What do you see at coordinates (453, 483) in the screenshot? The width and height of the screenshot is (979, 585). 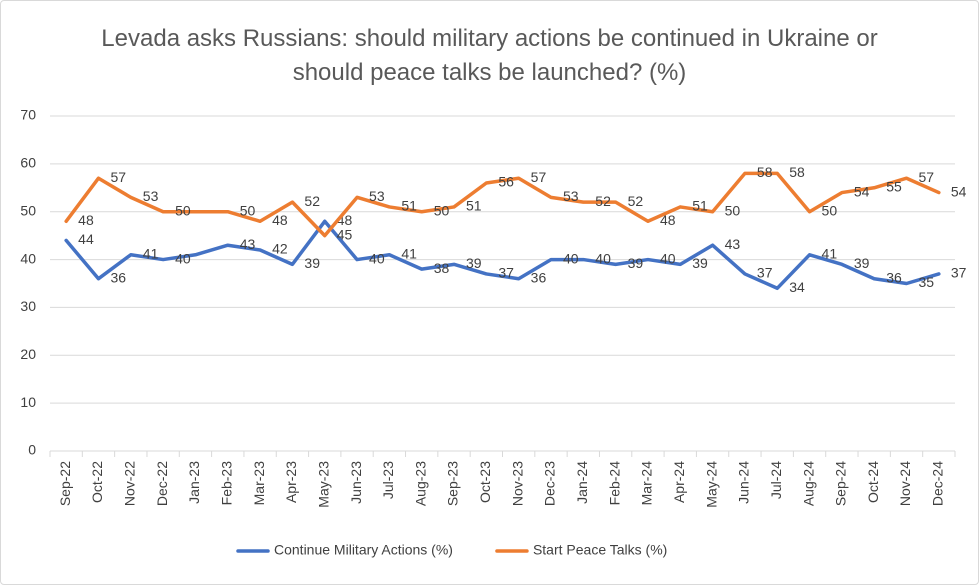 I see `x-tick-label: Sep-23` at bounding box center [453, 483].